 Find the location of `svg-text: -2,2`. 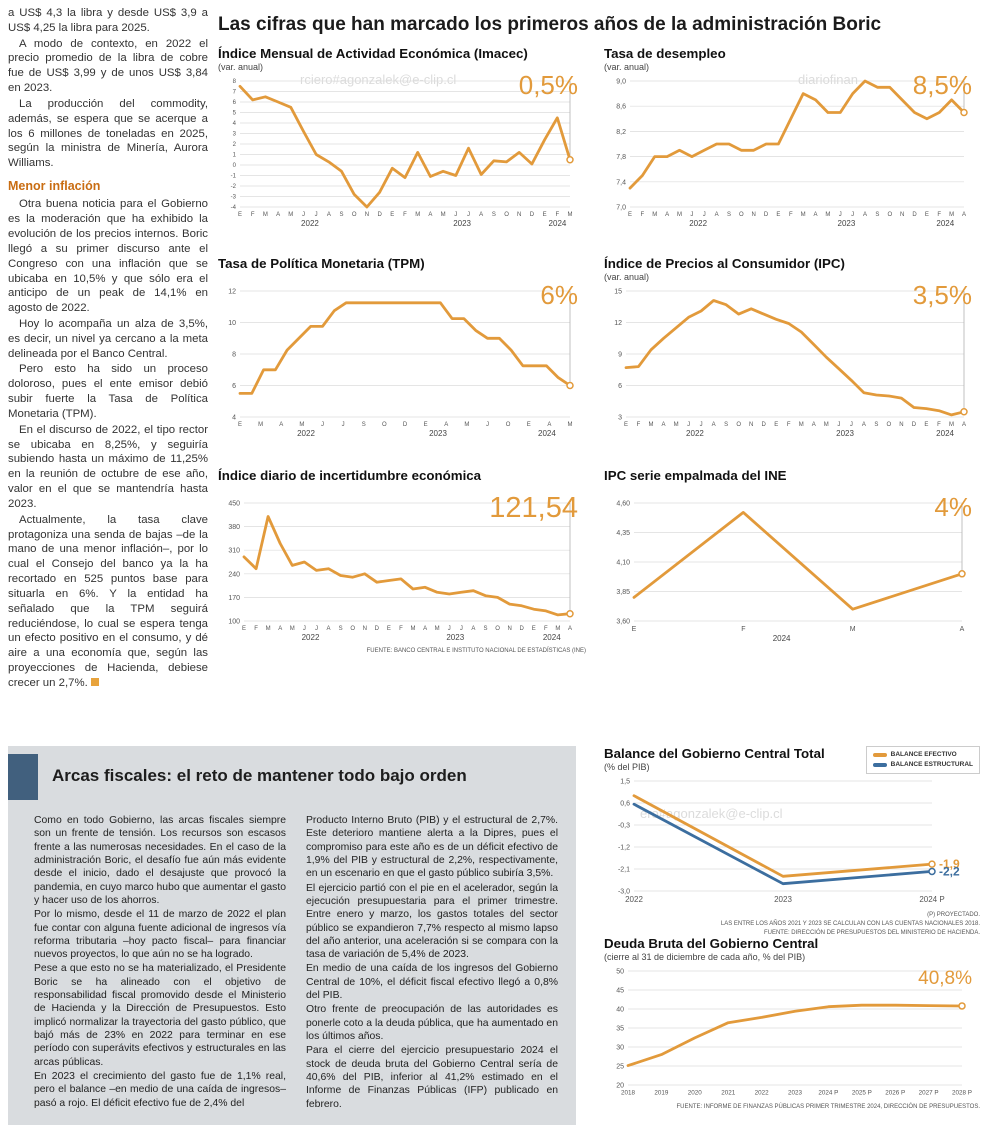

svg-text: -2,2 is located at coordinates (949, 871).